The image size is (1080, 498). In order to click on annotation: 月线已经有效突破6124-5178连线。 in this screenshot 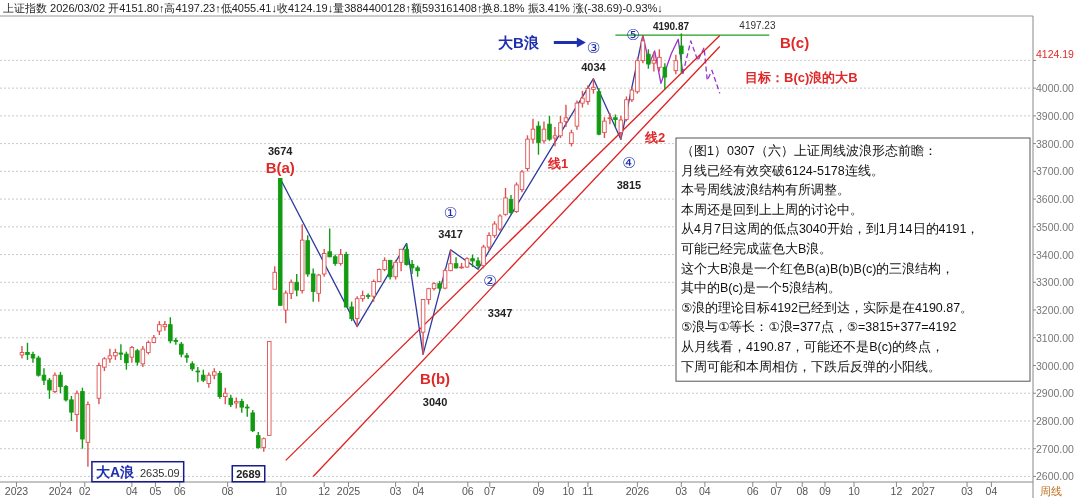, I will do `click(782, 170)`.